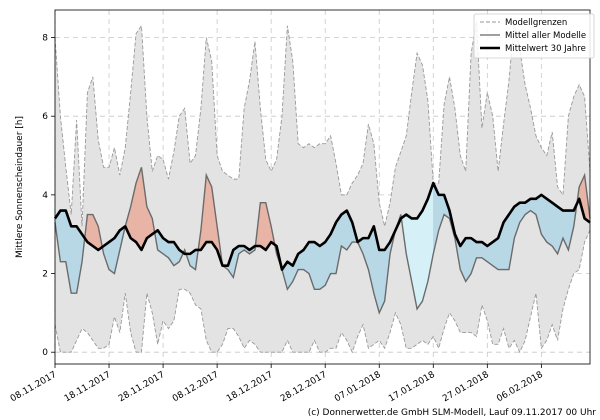 This screenshot has height=420, width=600. I want to click on x-tick-label: 18.12.2017, so click(250, 387).